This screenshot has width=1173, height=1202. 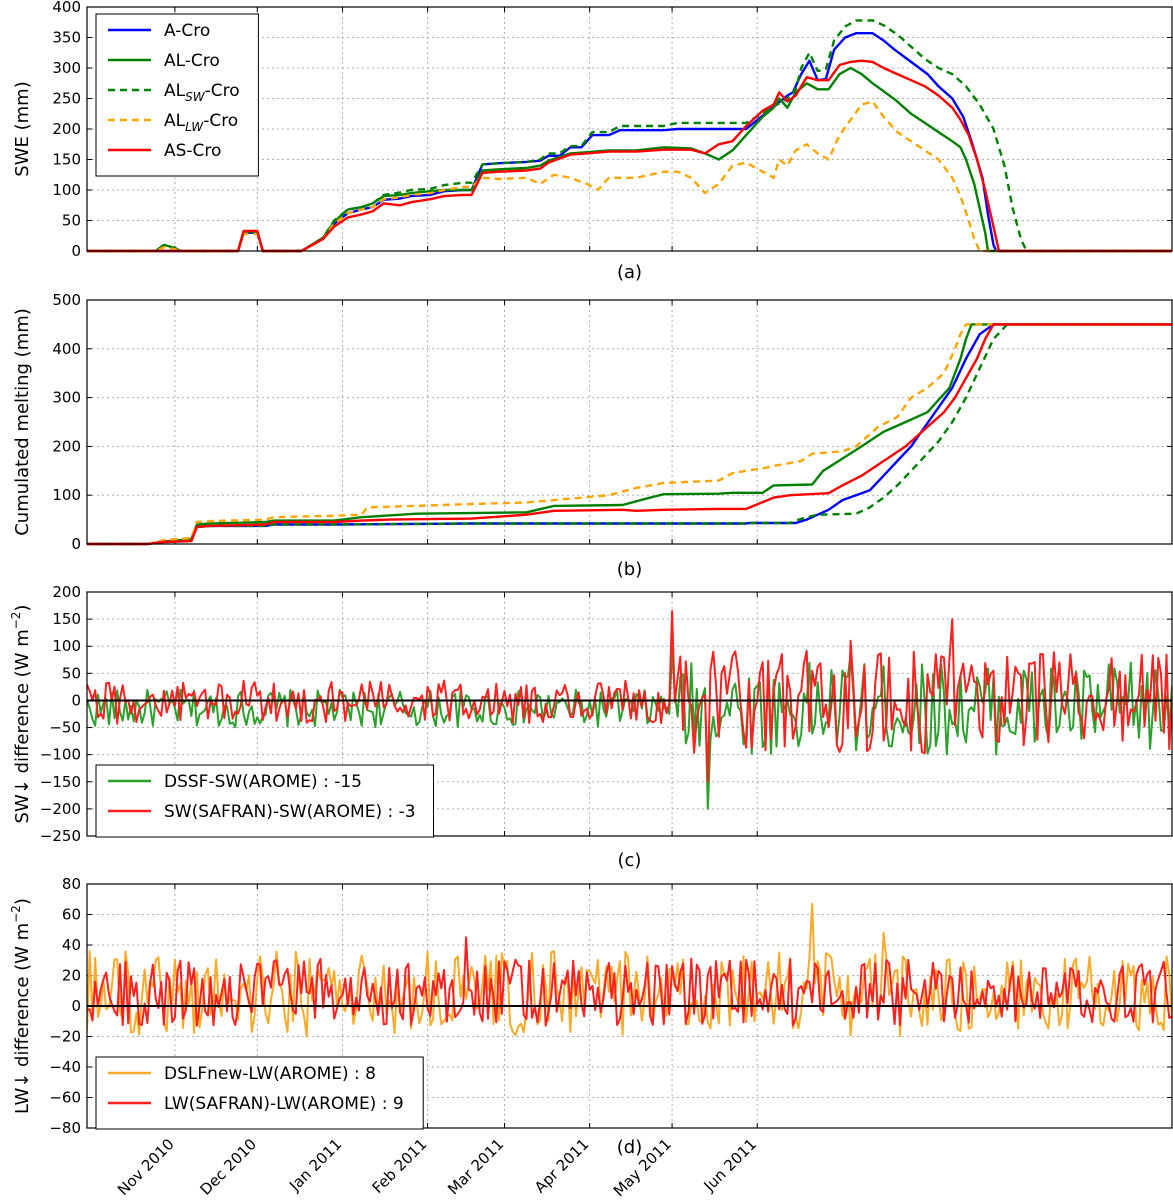 What do you see at coordinates (629, 272) in the screenshot?
I see `panel-caption: (a)` at bounding box center [629, 272].